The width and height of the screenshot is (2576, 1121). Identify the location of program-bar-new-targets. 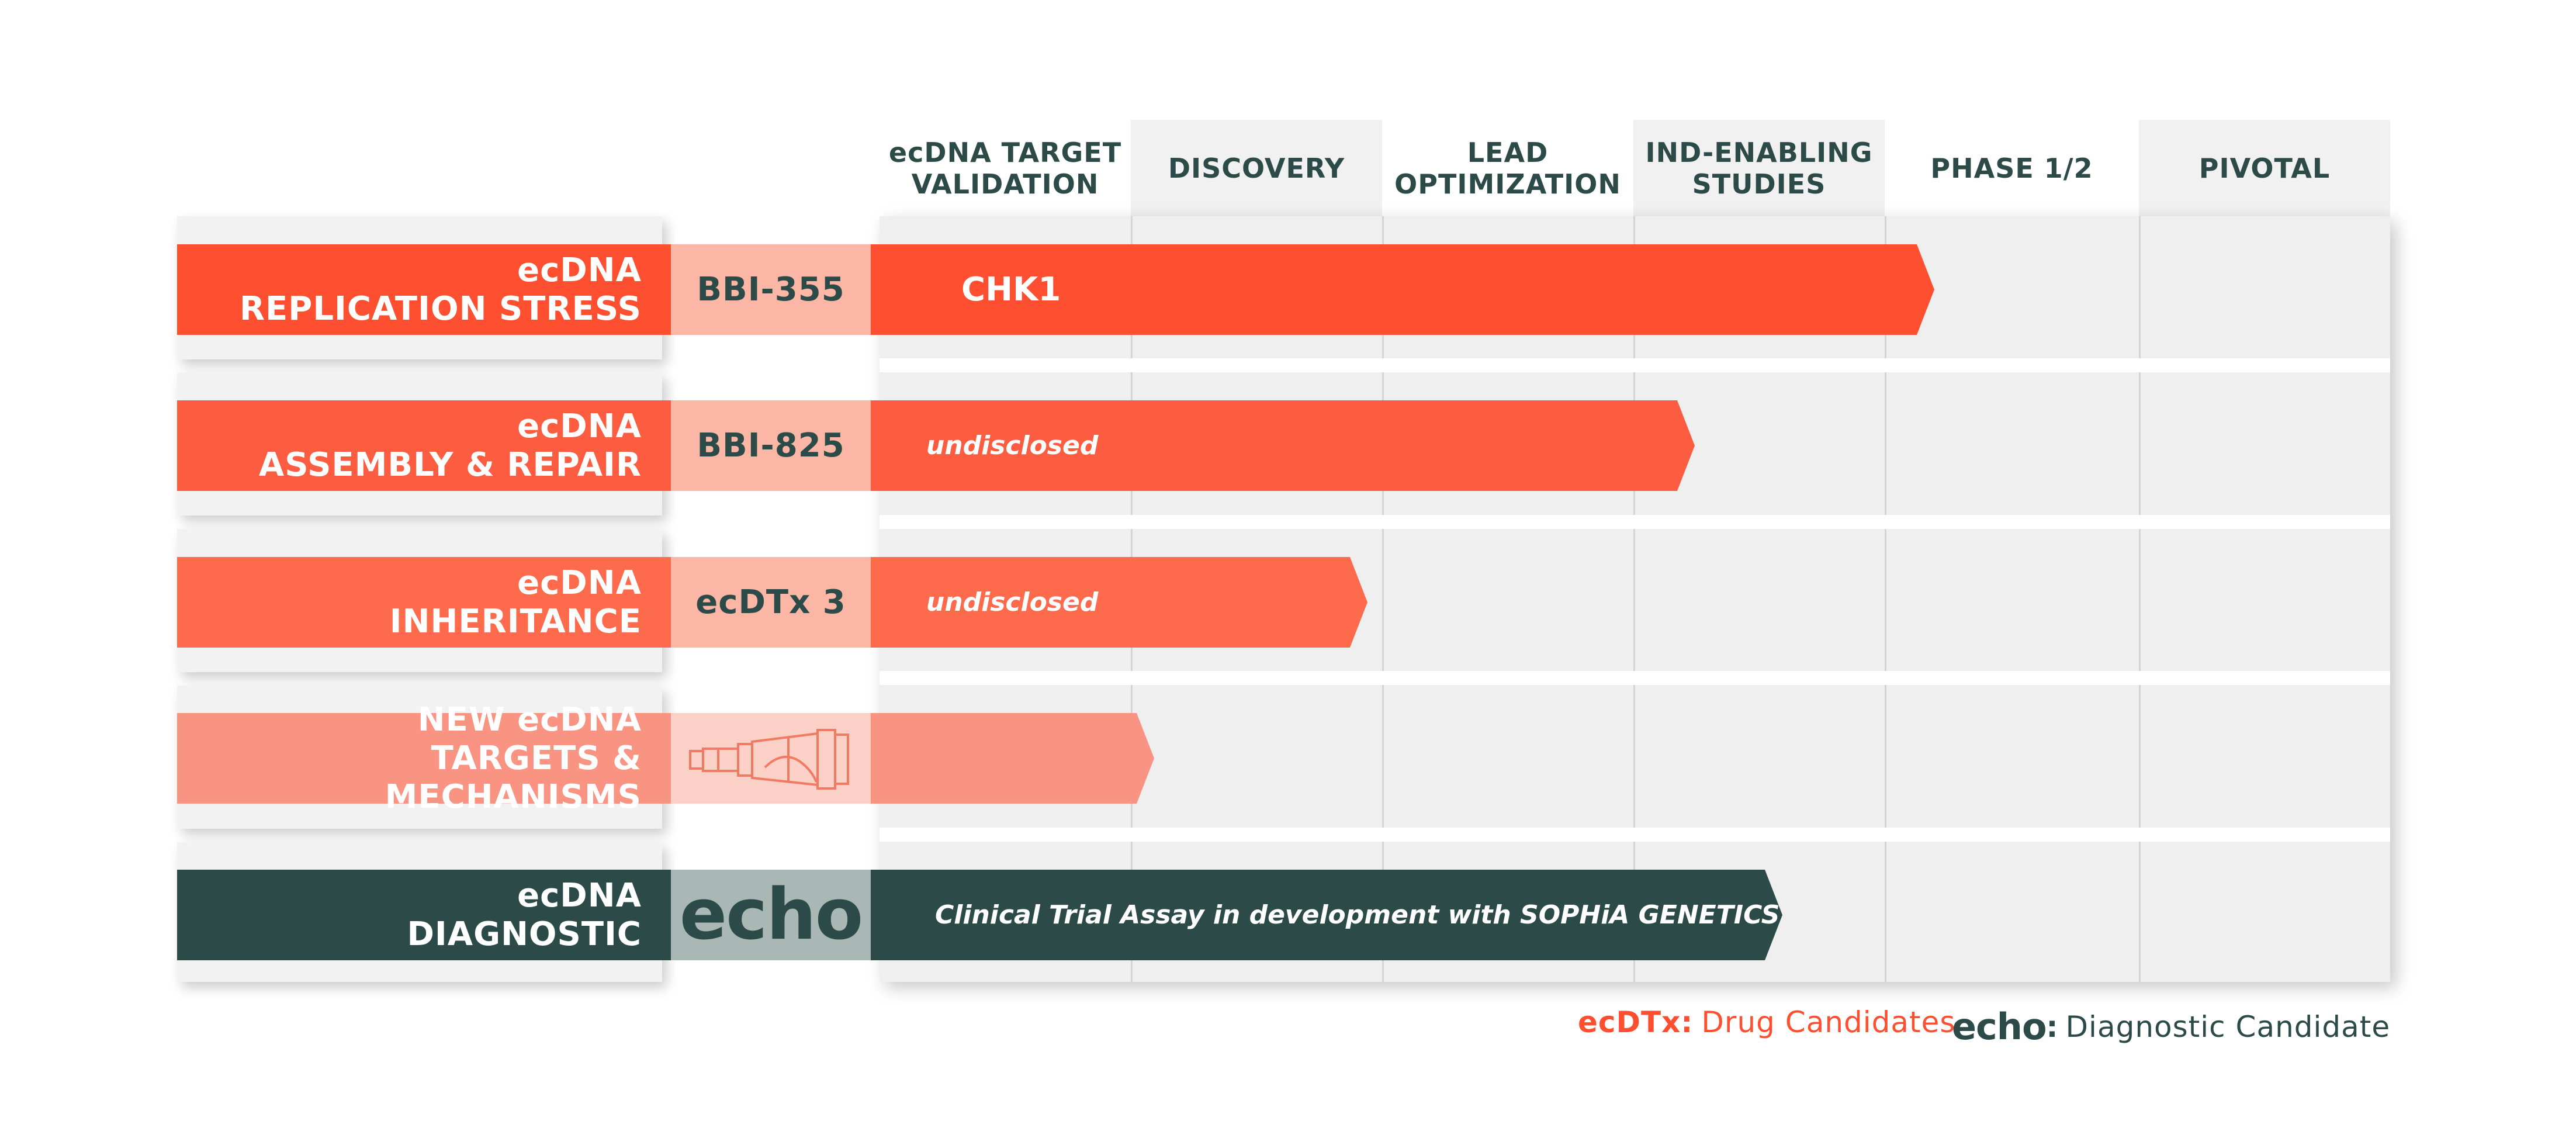
(1013, 758).